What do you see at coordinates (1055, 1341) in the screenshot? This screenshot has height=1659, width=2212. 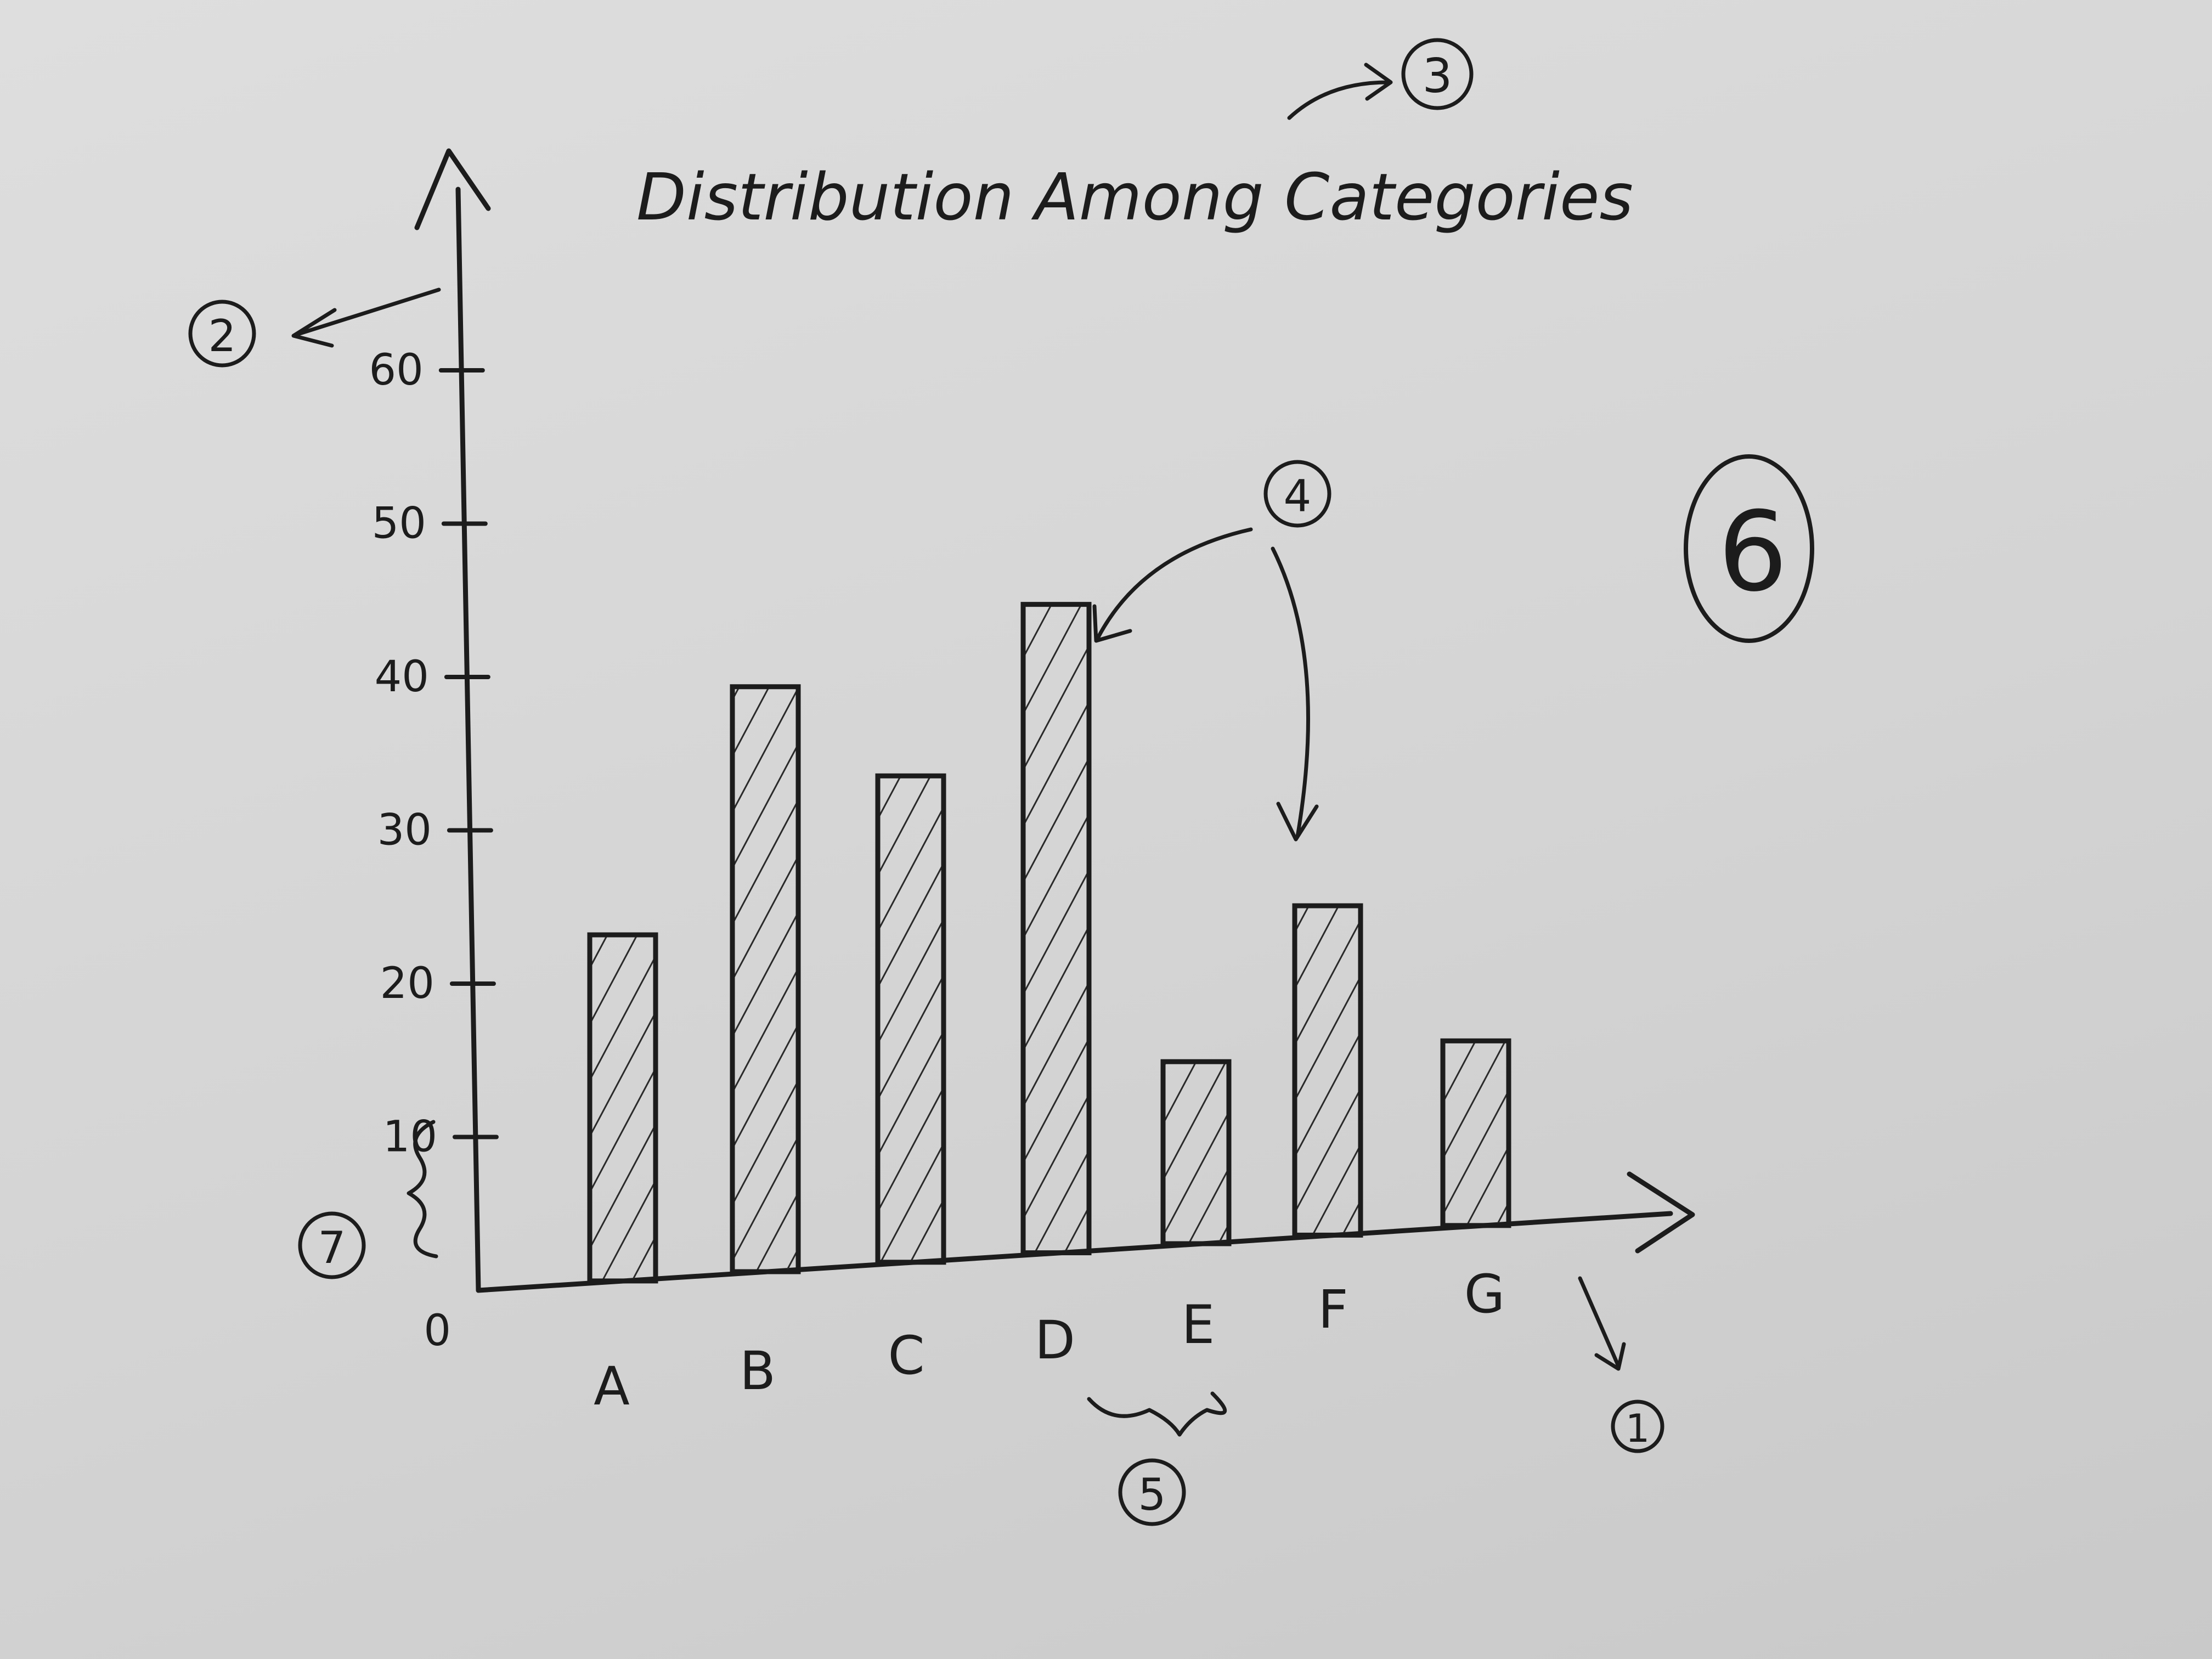 I see `x-tick-label-d: D` at bounding box center [1055, 1341].